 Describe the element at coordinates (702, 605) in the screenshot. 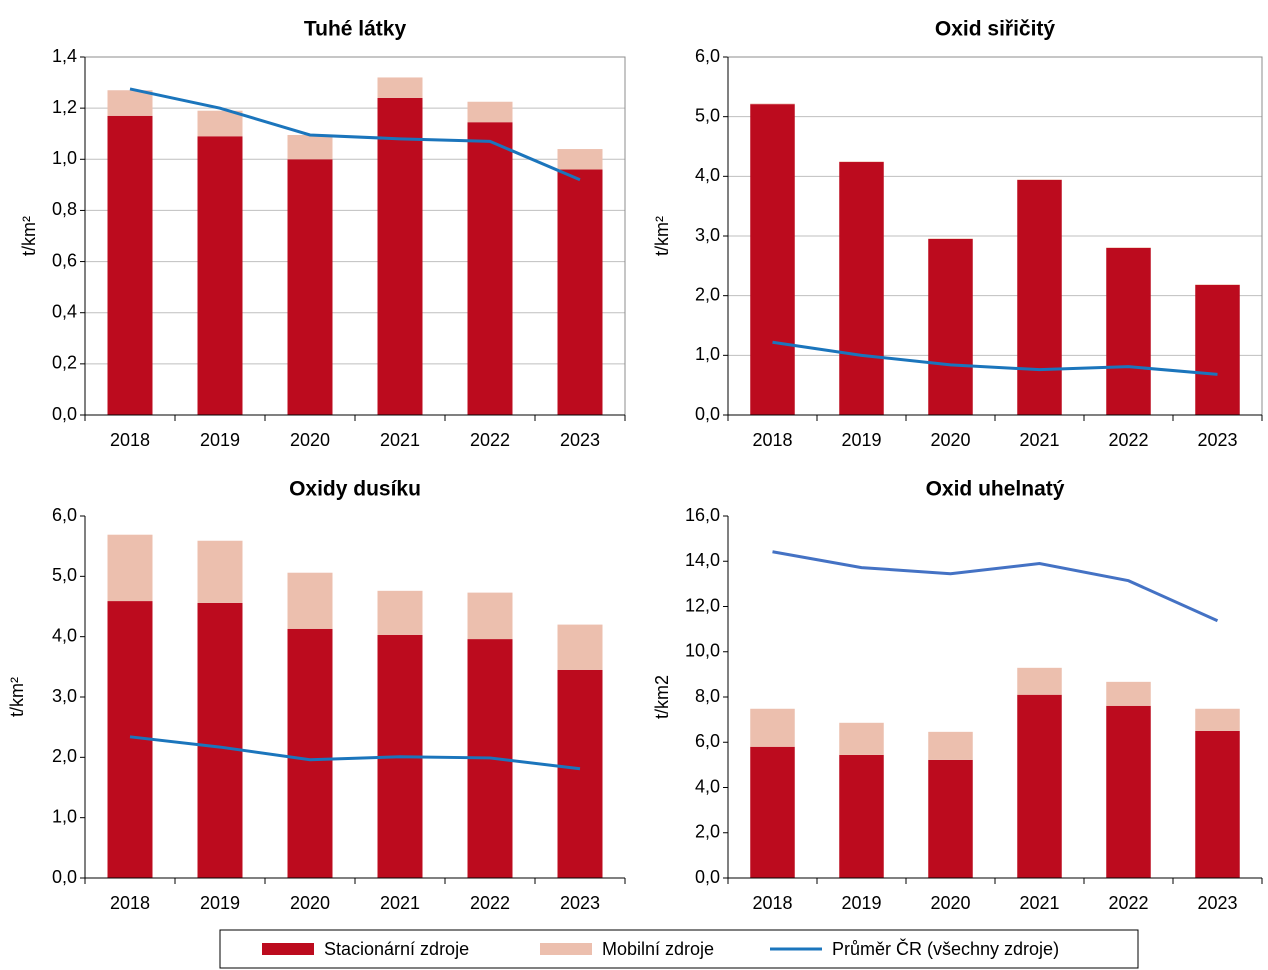

I see `y-tick-label: 12,0` at that location.